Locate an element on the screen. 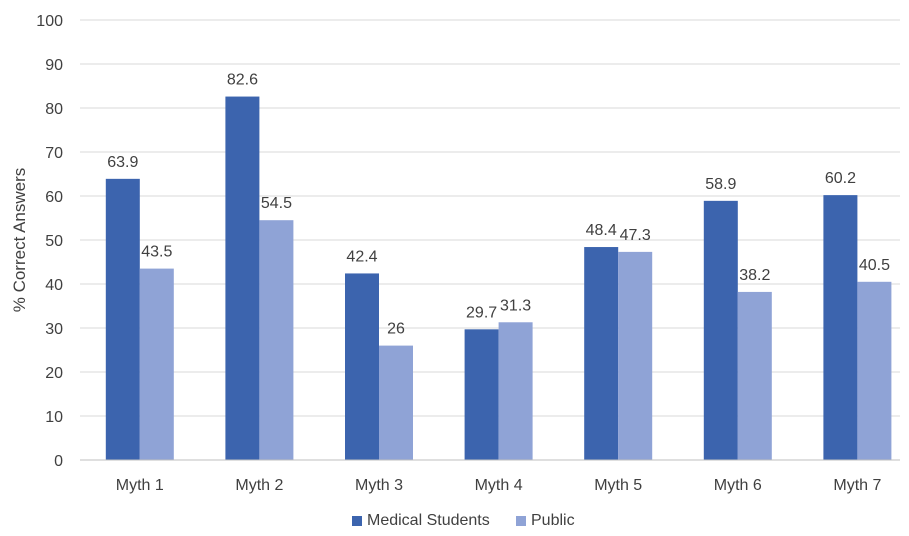 The width and height of the screenshot is (909, 536). data-label: 54.5 is located at coordinates (276, 203).